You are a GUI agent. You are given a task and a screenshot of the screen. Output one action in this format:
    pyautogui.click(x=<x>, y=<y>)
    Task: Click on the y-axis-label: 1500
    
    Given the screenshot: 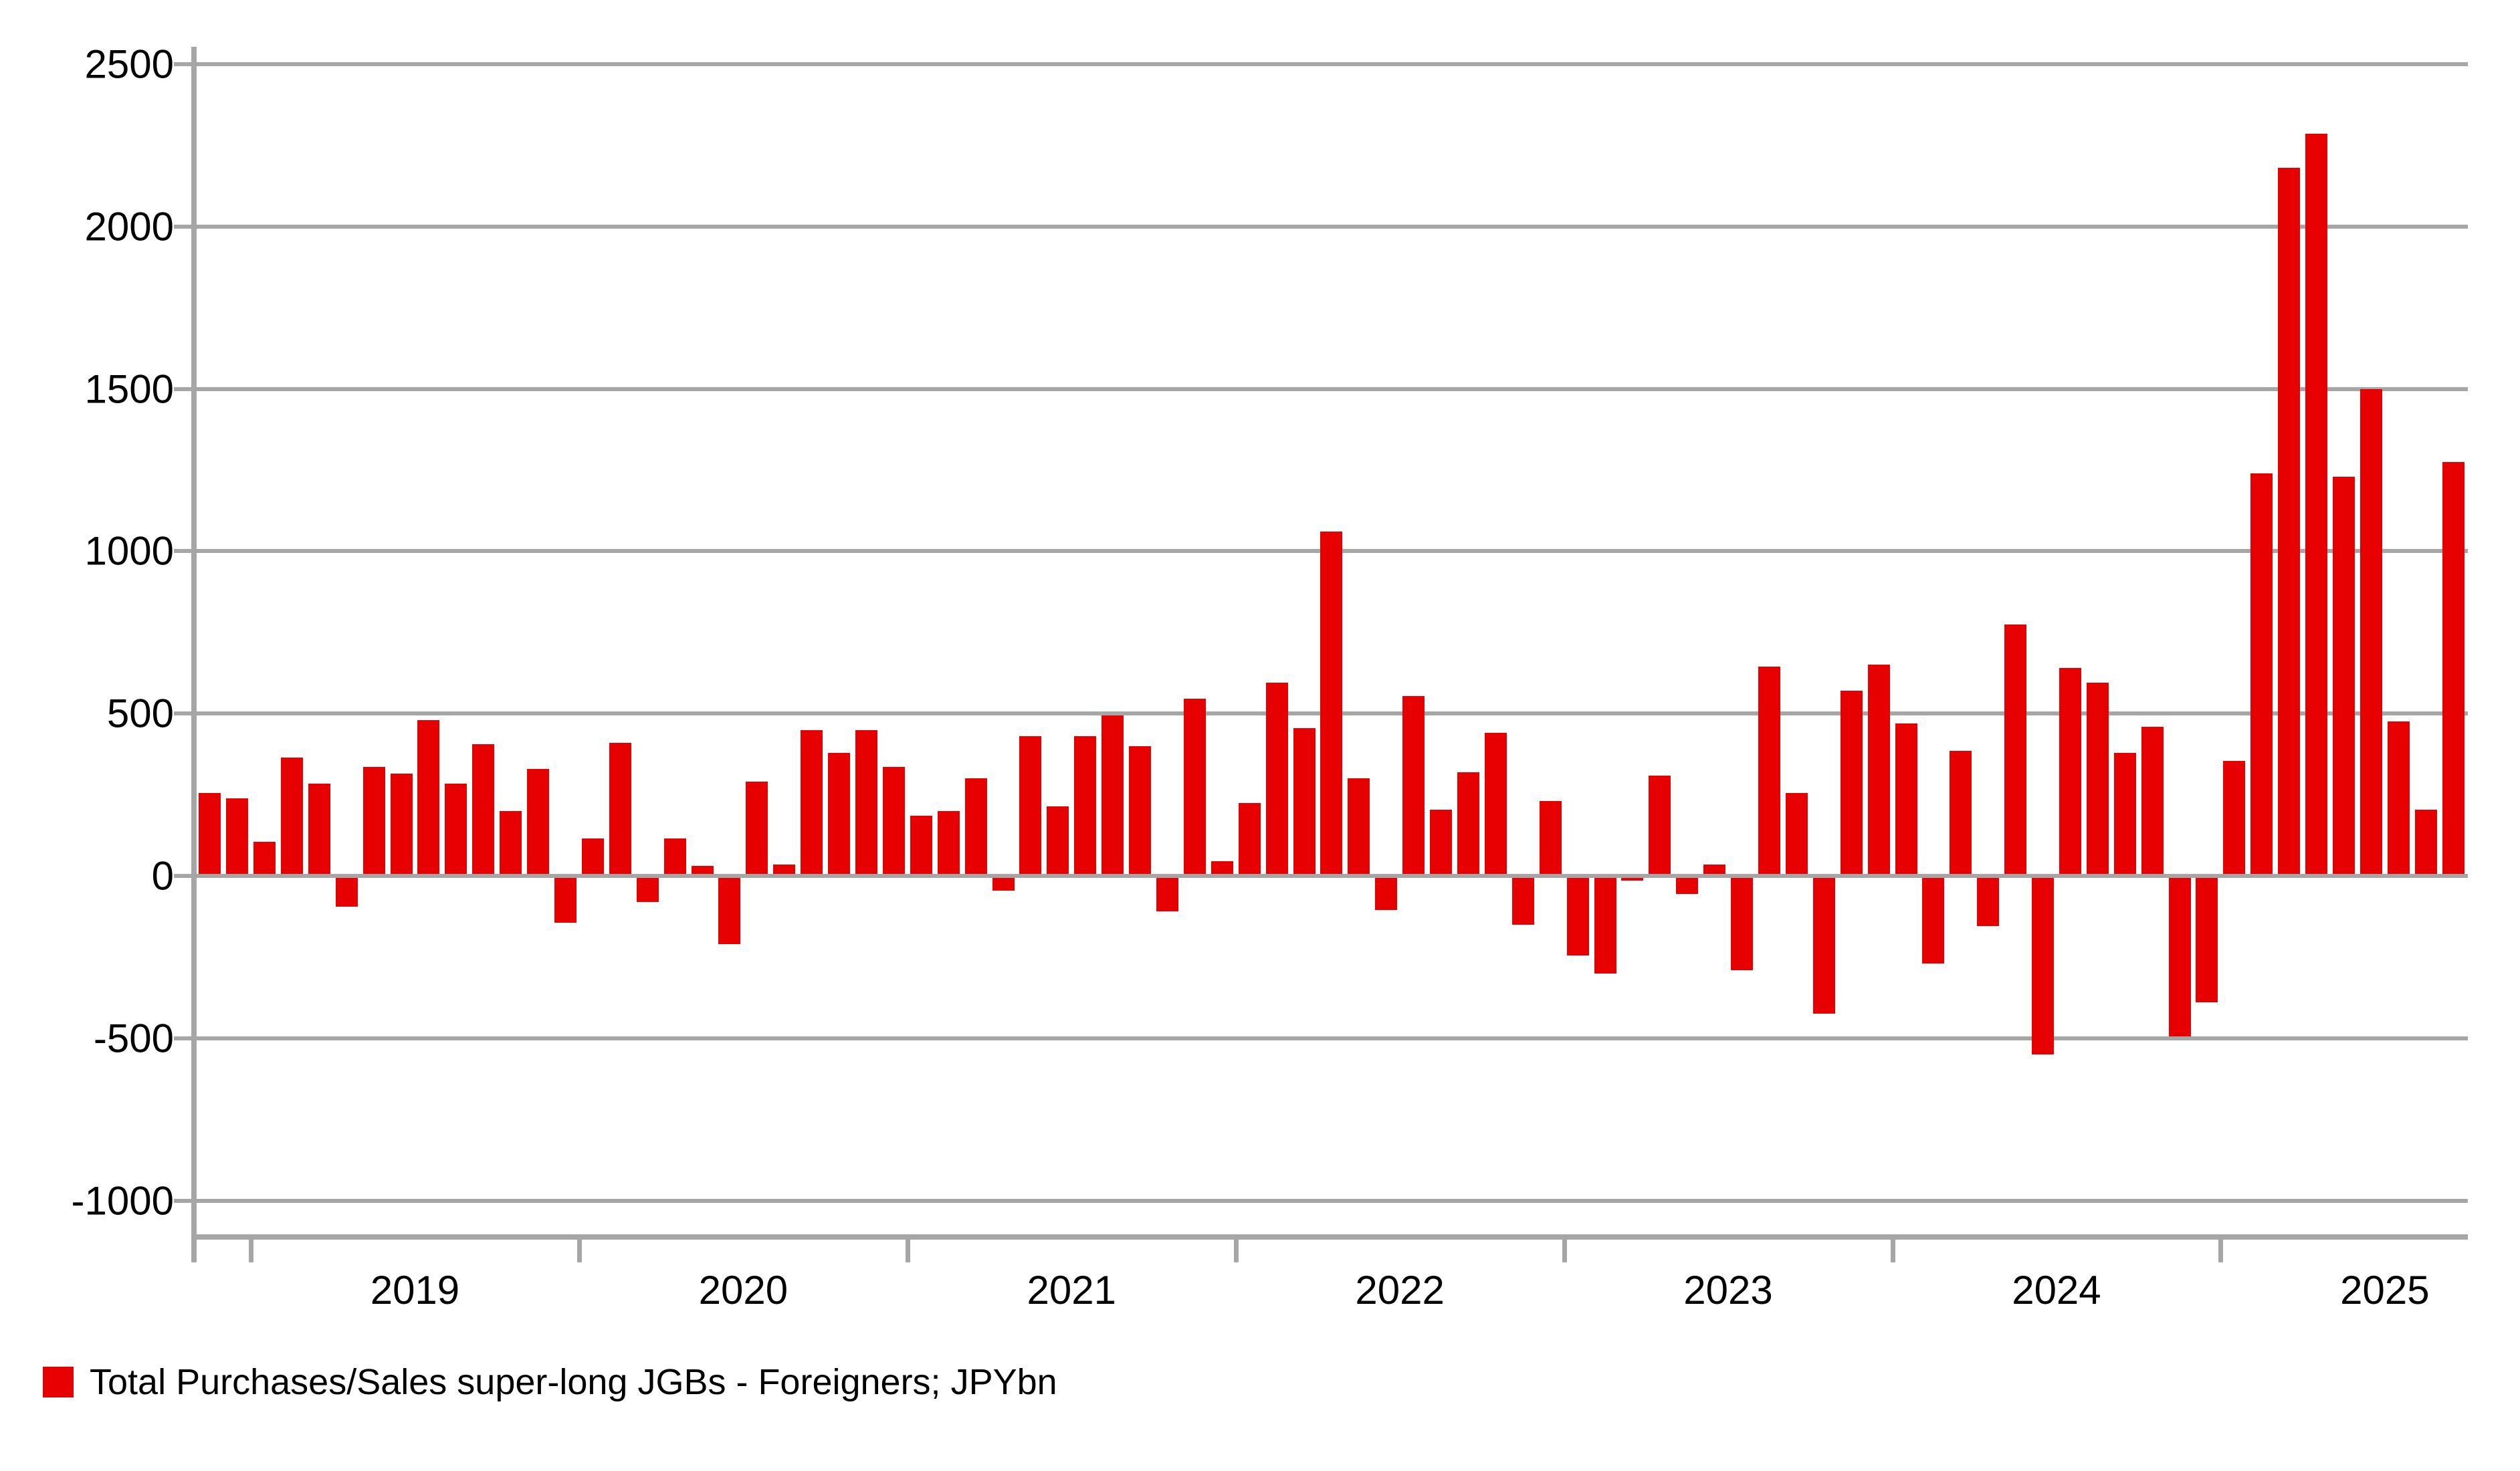 What is the action you would take?
    pyautogui.click(x=129, y=389)
    